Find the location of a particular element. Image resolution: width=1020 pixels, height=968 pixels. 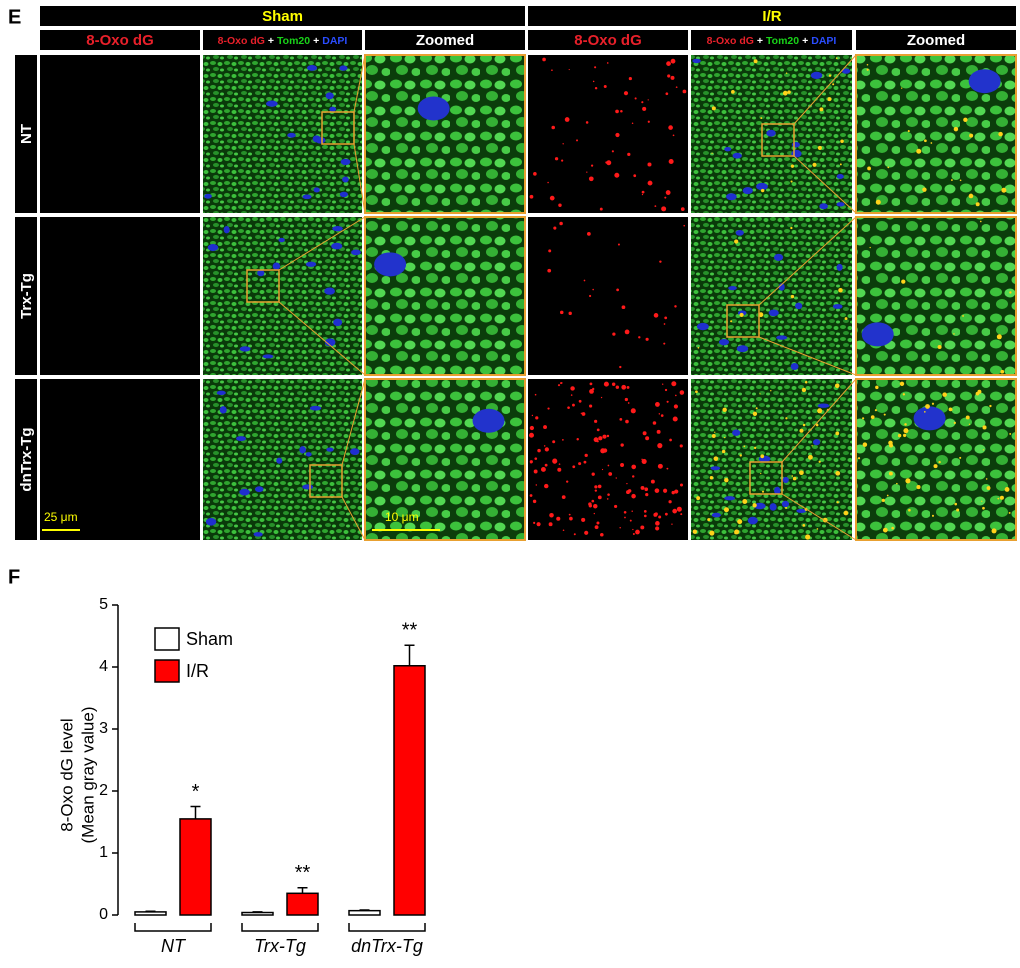

x-tick-label: Trx-Tg is located at coordinates (280, 946).